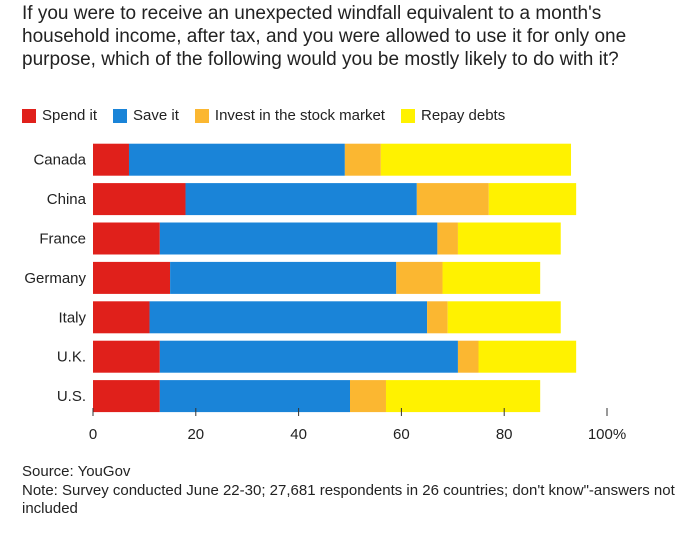  I want to click on bar-u-k-save-it, so click(308, 356).